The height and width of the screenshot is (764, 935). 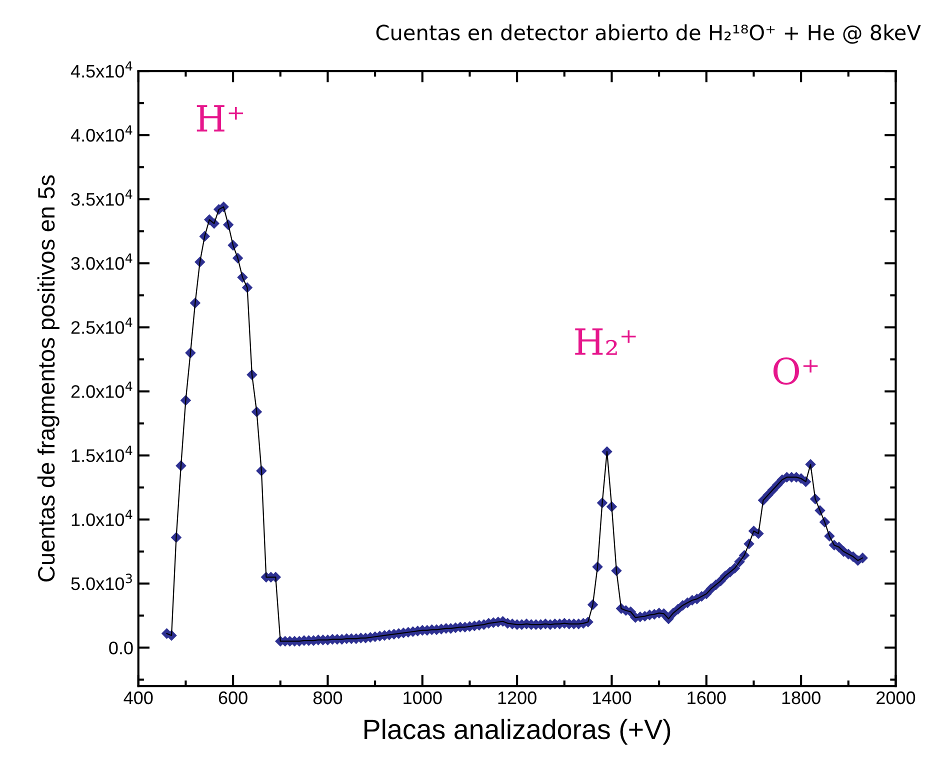 I want to click on y-tick-label: 0.0, so click(x=121, y=648).